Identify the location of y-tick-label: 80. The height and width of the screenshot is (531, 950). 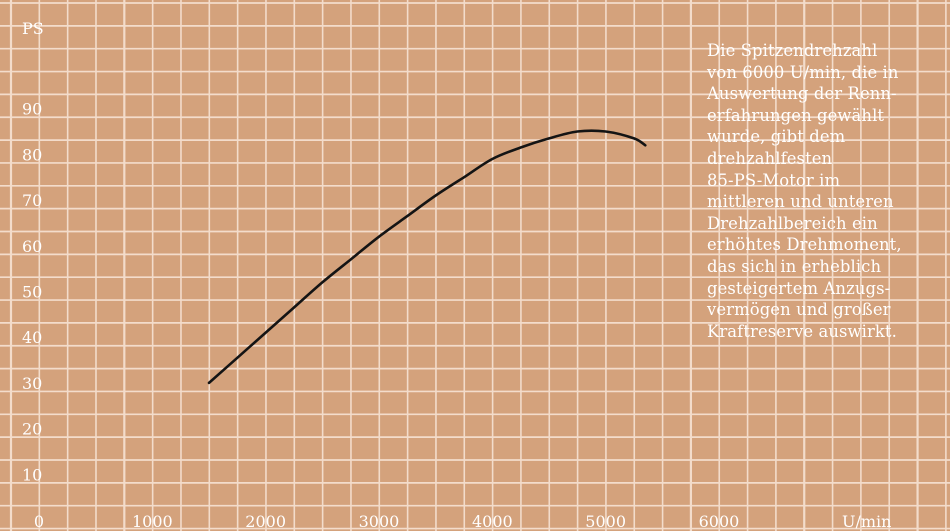
(32, 154).